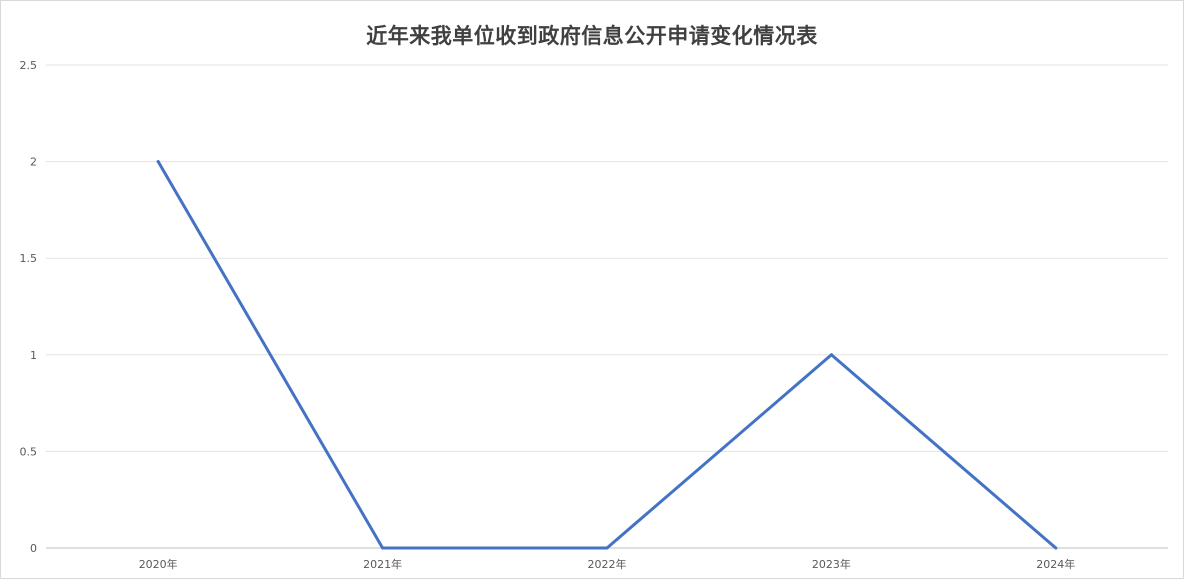 The width and height of the screenshot is (1184, 579). What do you see at coordinates (29, 258) in the screenshot?
I see `y-tick-label: 1.5` at bounding box center [29, 258].